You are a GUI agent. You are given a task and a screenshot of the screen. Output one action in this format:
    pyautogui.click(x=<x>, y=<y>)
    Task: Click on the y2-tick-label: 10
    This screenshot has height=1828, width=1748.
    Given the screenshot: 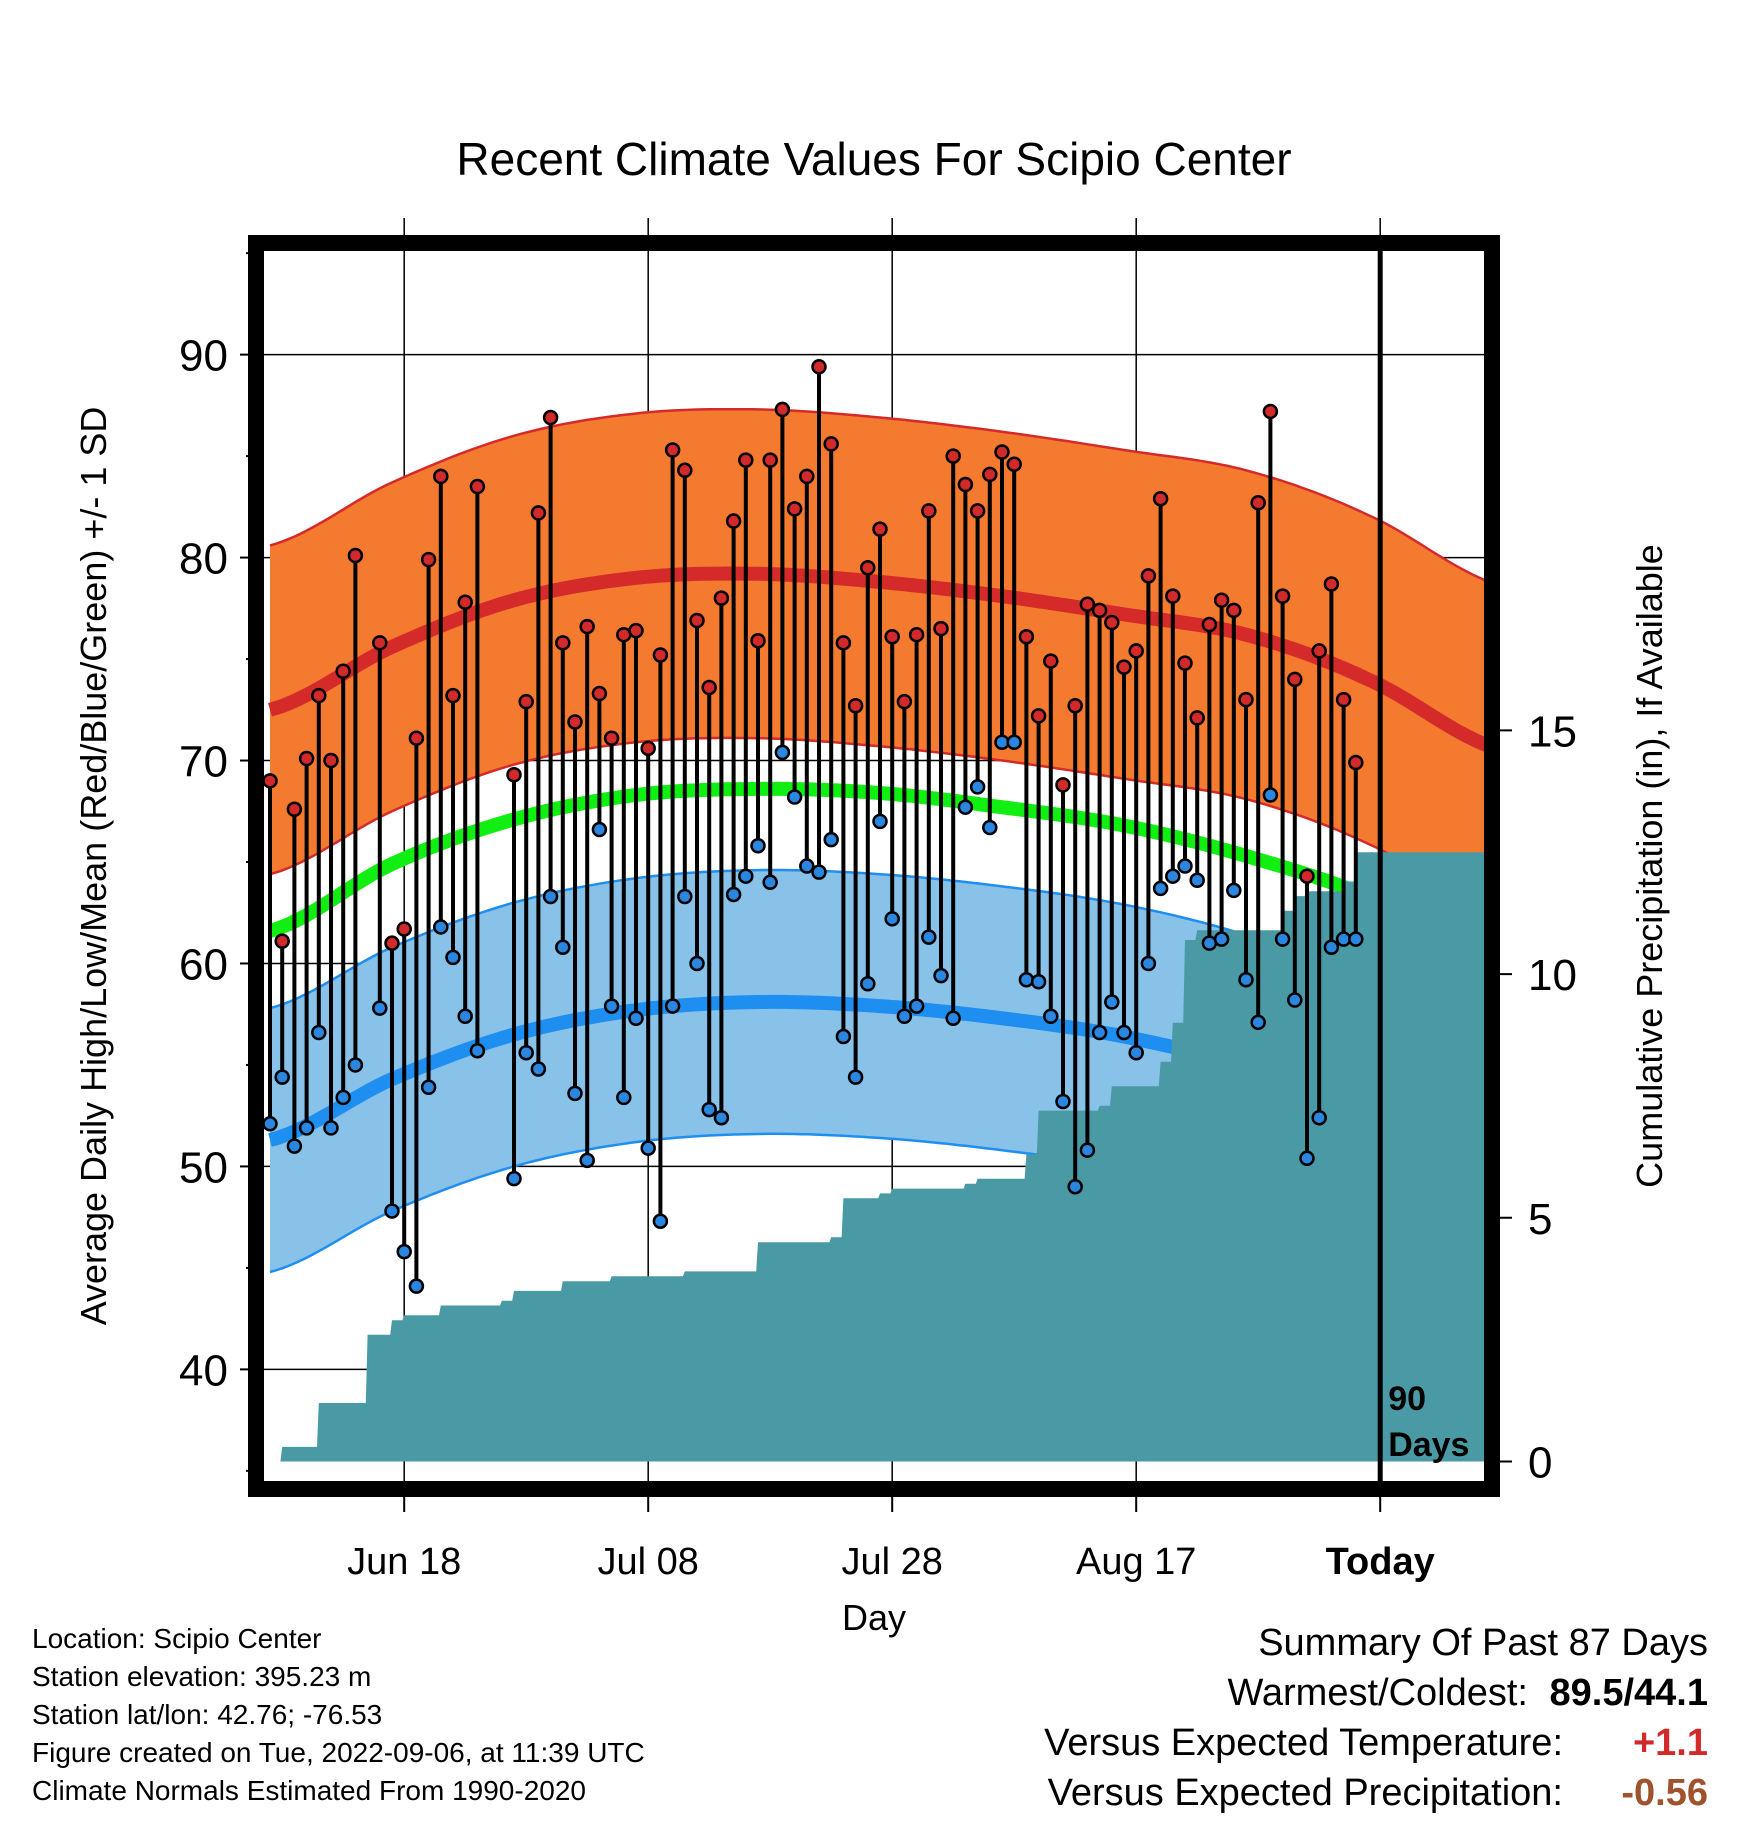 What is the action you would take?
    pyautogui.click(x=1552, y=975)
    